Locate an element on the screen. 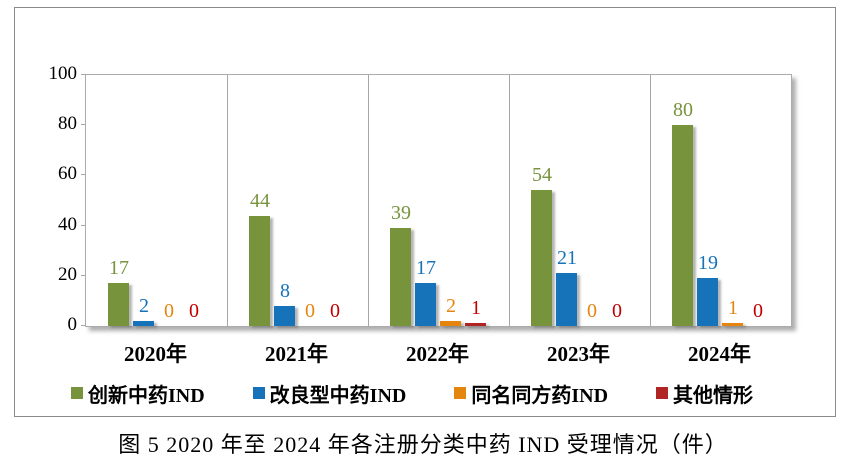 This screenshot has width=846, height=469. bar-value-label: 54 is located at coordinates (542, 175).